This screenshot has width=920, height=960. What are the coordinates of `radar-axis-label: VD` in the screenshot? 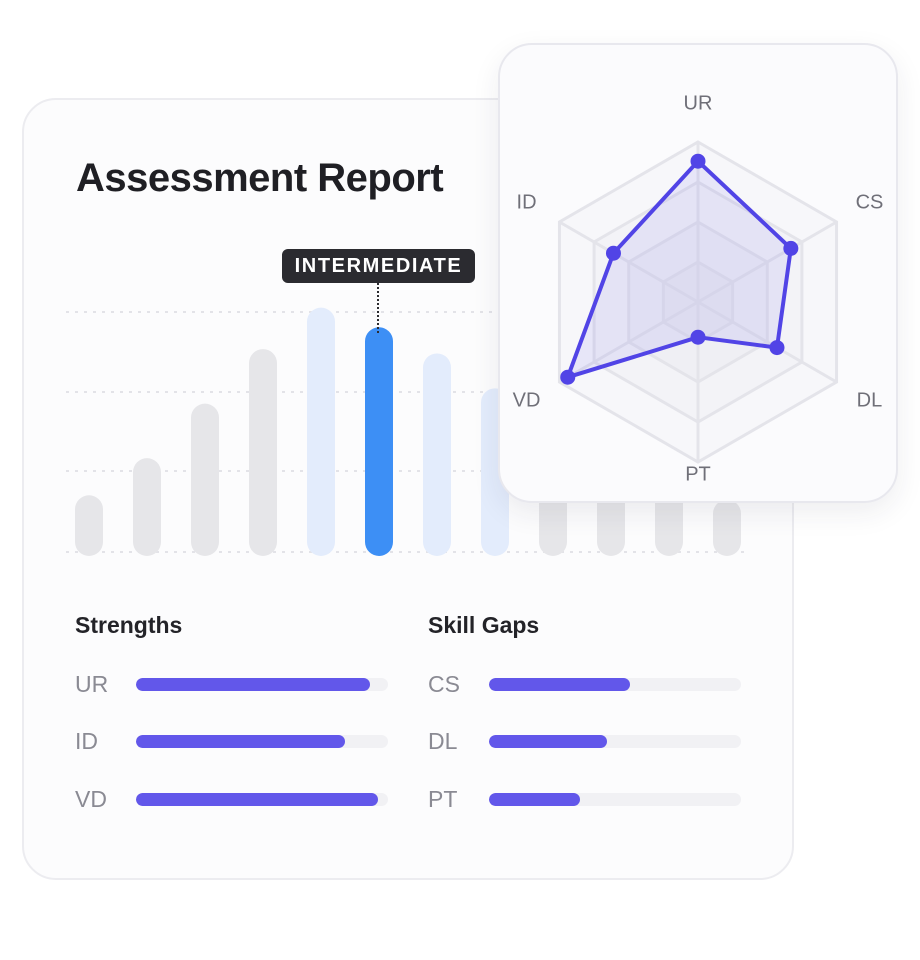 It's located at (527, 400).